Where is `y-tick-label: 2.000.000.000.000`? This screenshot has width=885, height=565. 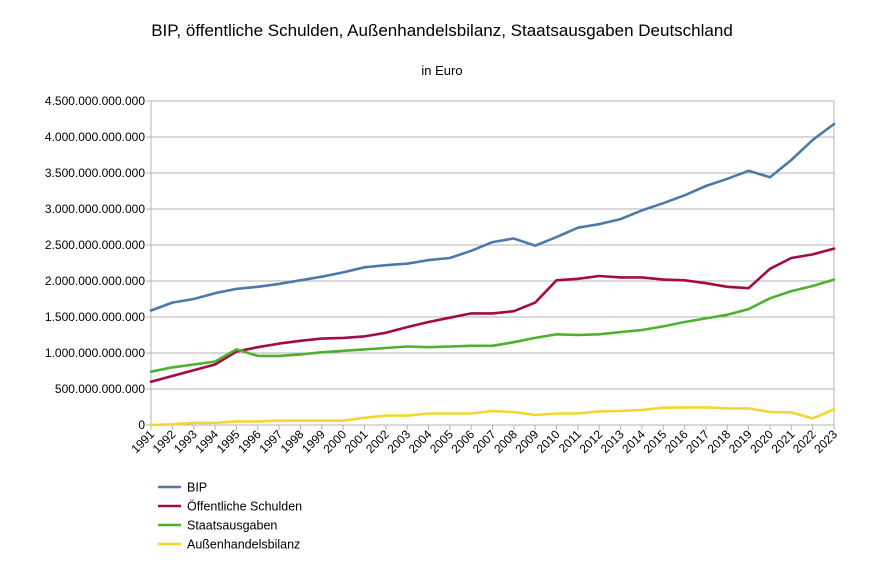
y-tick-label: 2.000.000.000.000 is located at coordinates (95, 281).